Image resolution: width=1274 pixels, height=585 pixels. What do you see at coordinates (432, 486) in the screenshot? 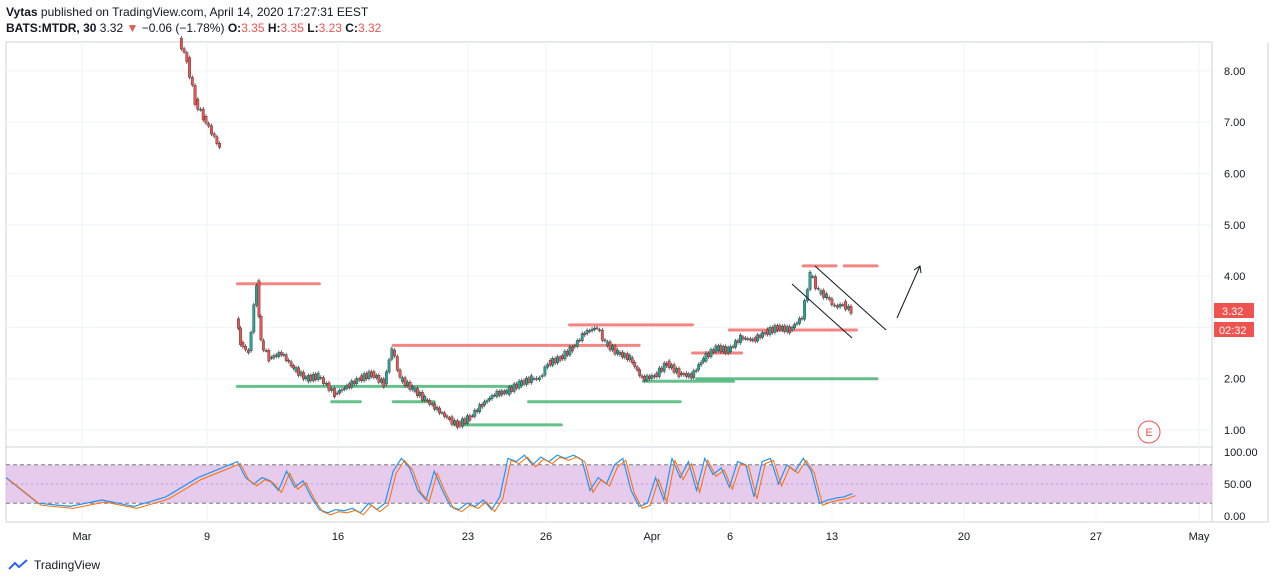
I see `rsi-d-line` at bounding box center [432, 486].